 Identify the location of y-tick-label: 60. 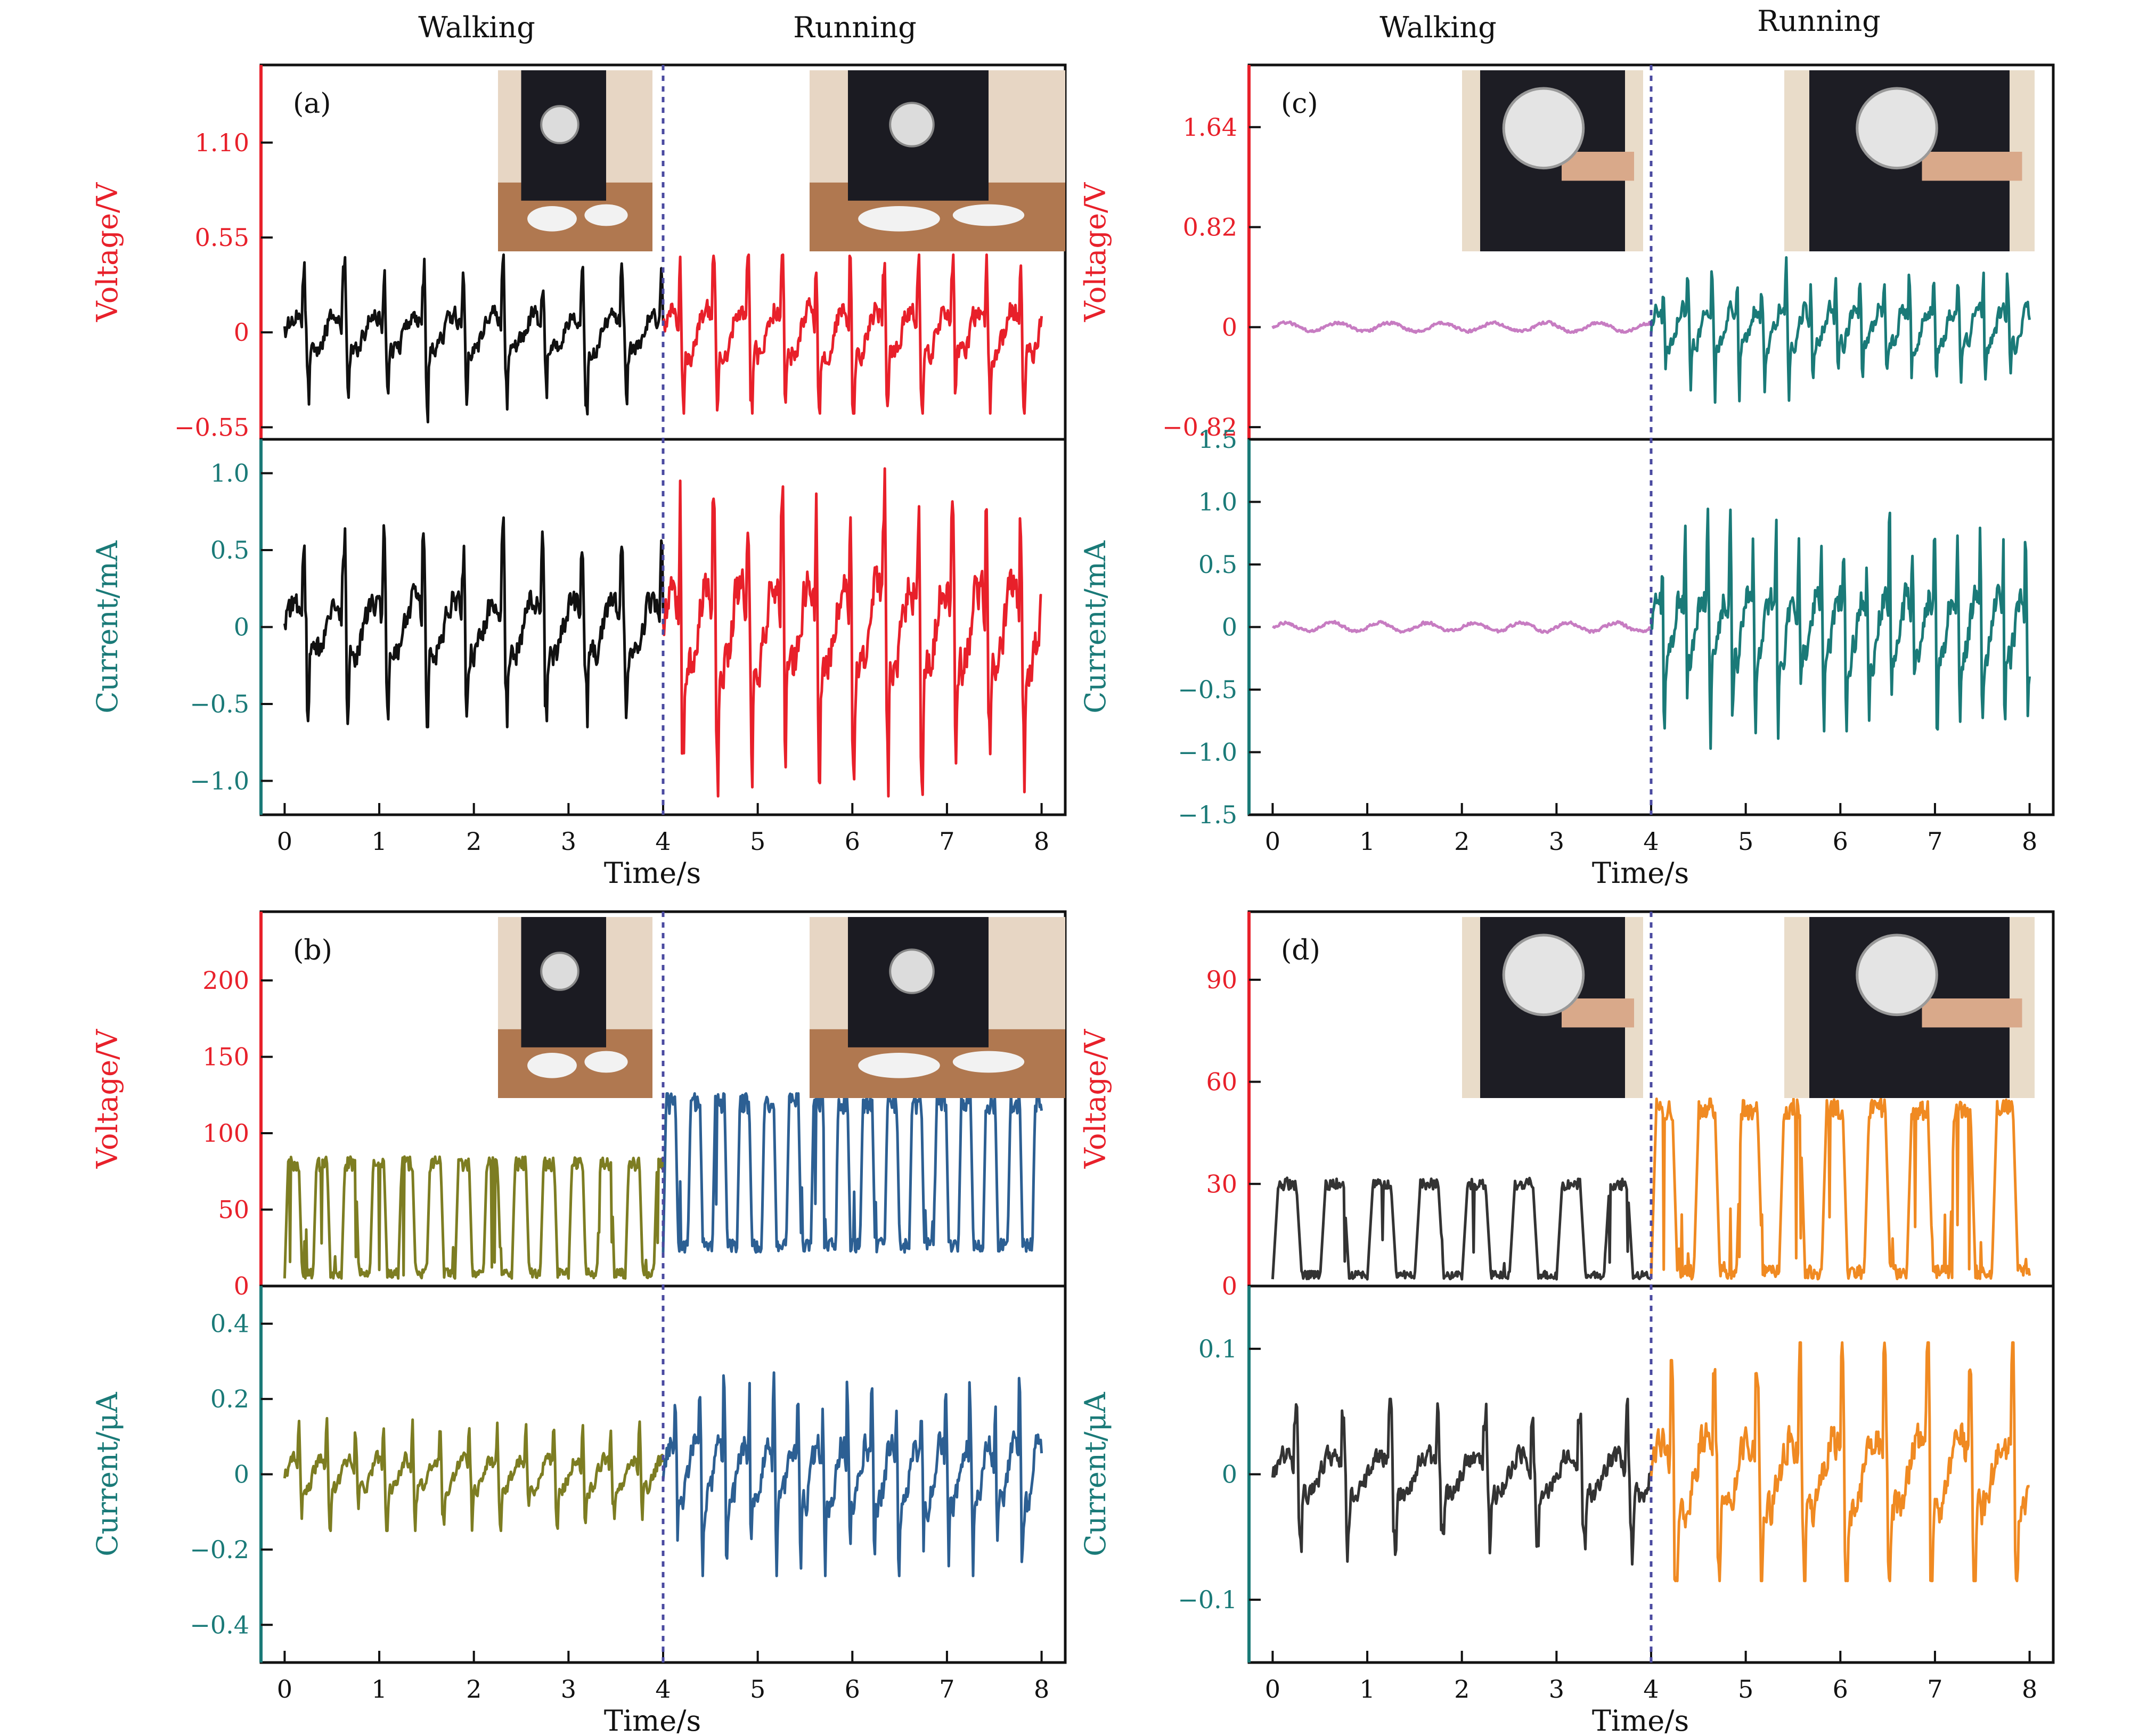
(1221, 1082).